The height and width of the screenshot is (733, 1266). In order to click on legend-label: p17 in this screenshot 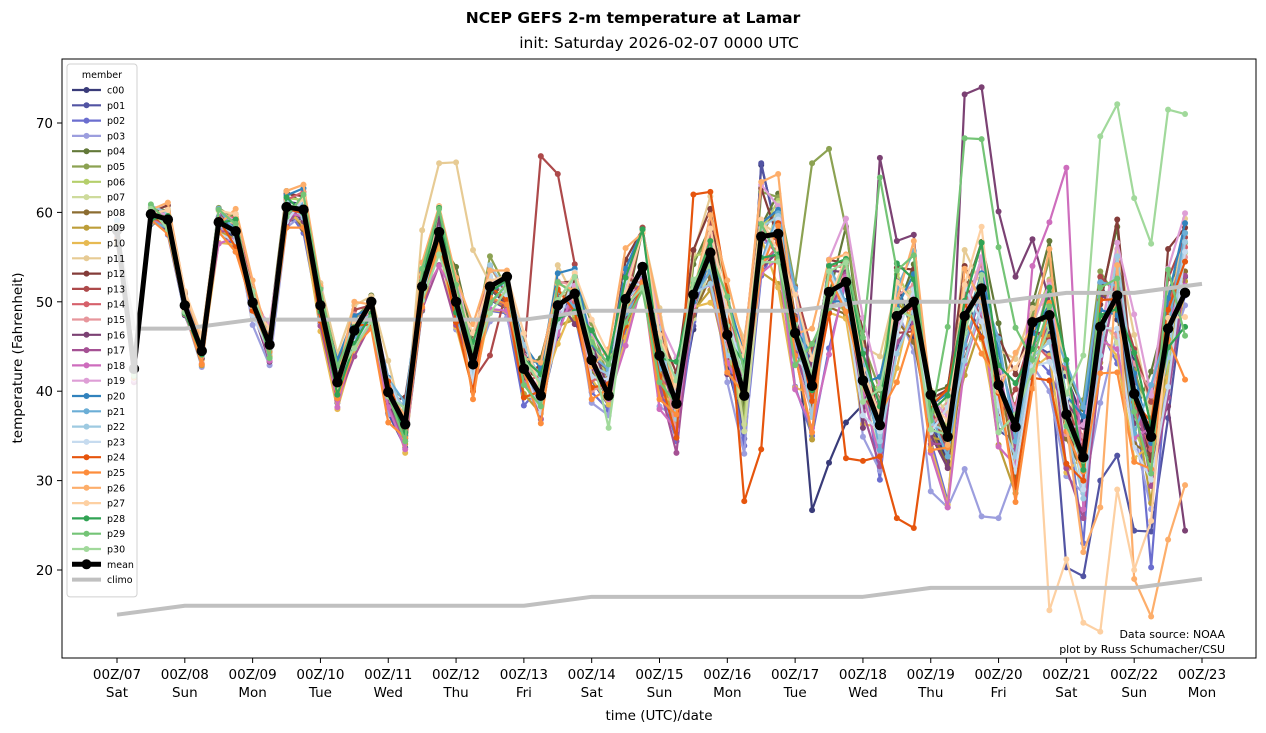, I will do `click(116, 351)`.